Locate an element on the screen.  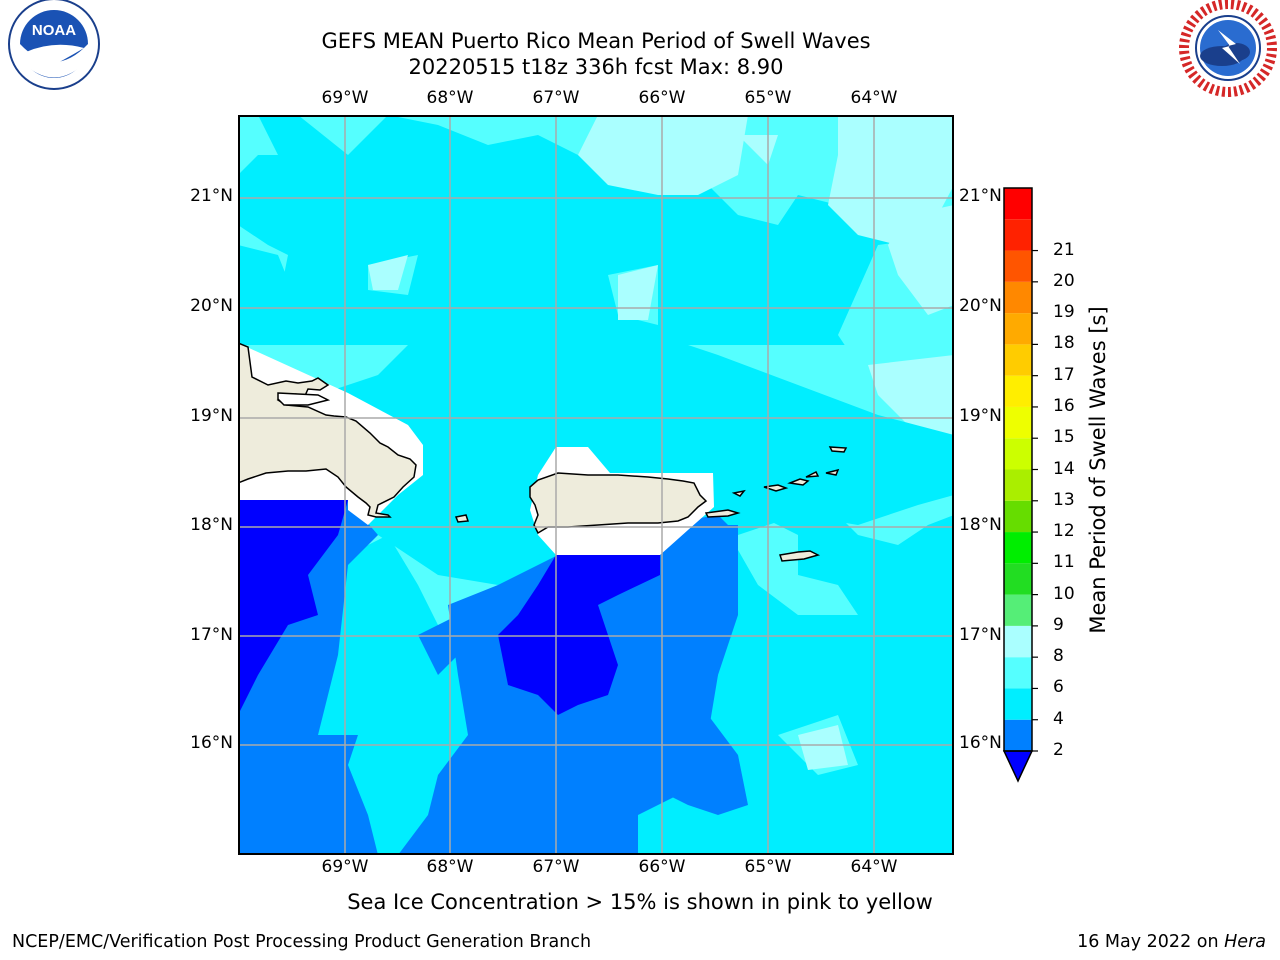
footer-date: 16 May 2022 on Hera is located at coordinates (1171, 942).